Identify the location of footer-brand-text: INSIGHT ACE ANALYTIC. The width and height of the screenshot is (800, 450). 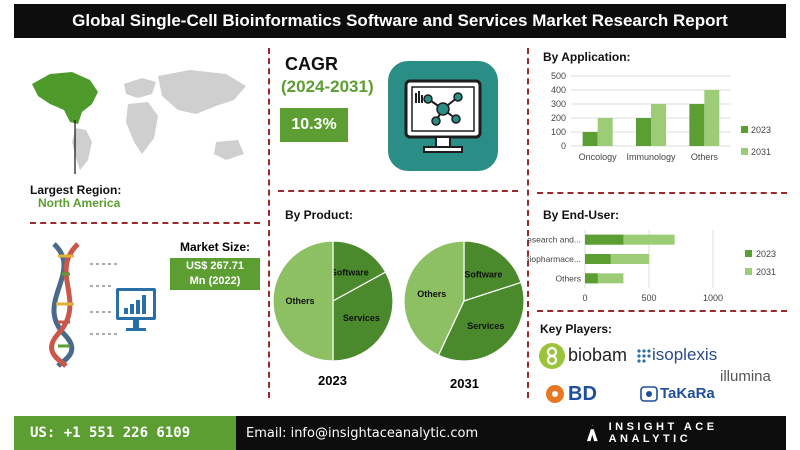
(663, 433).